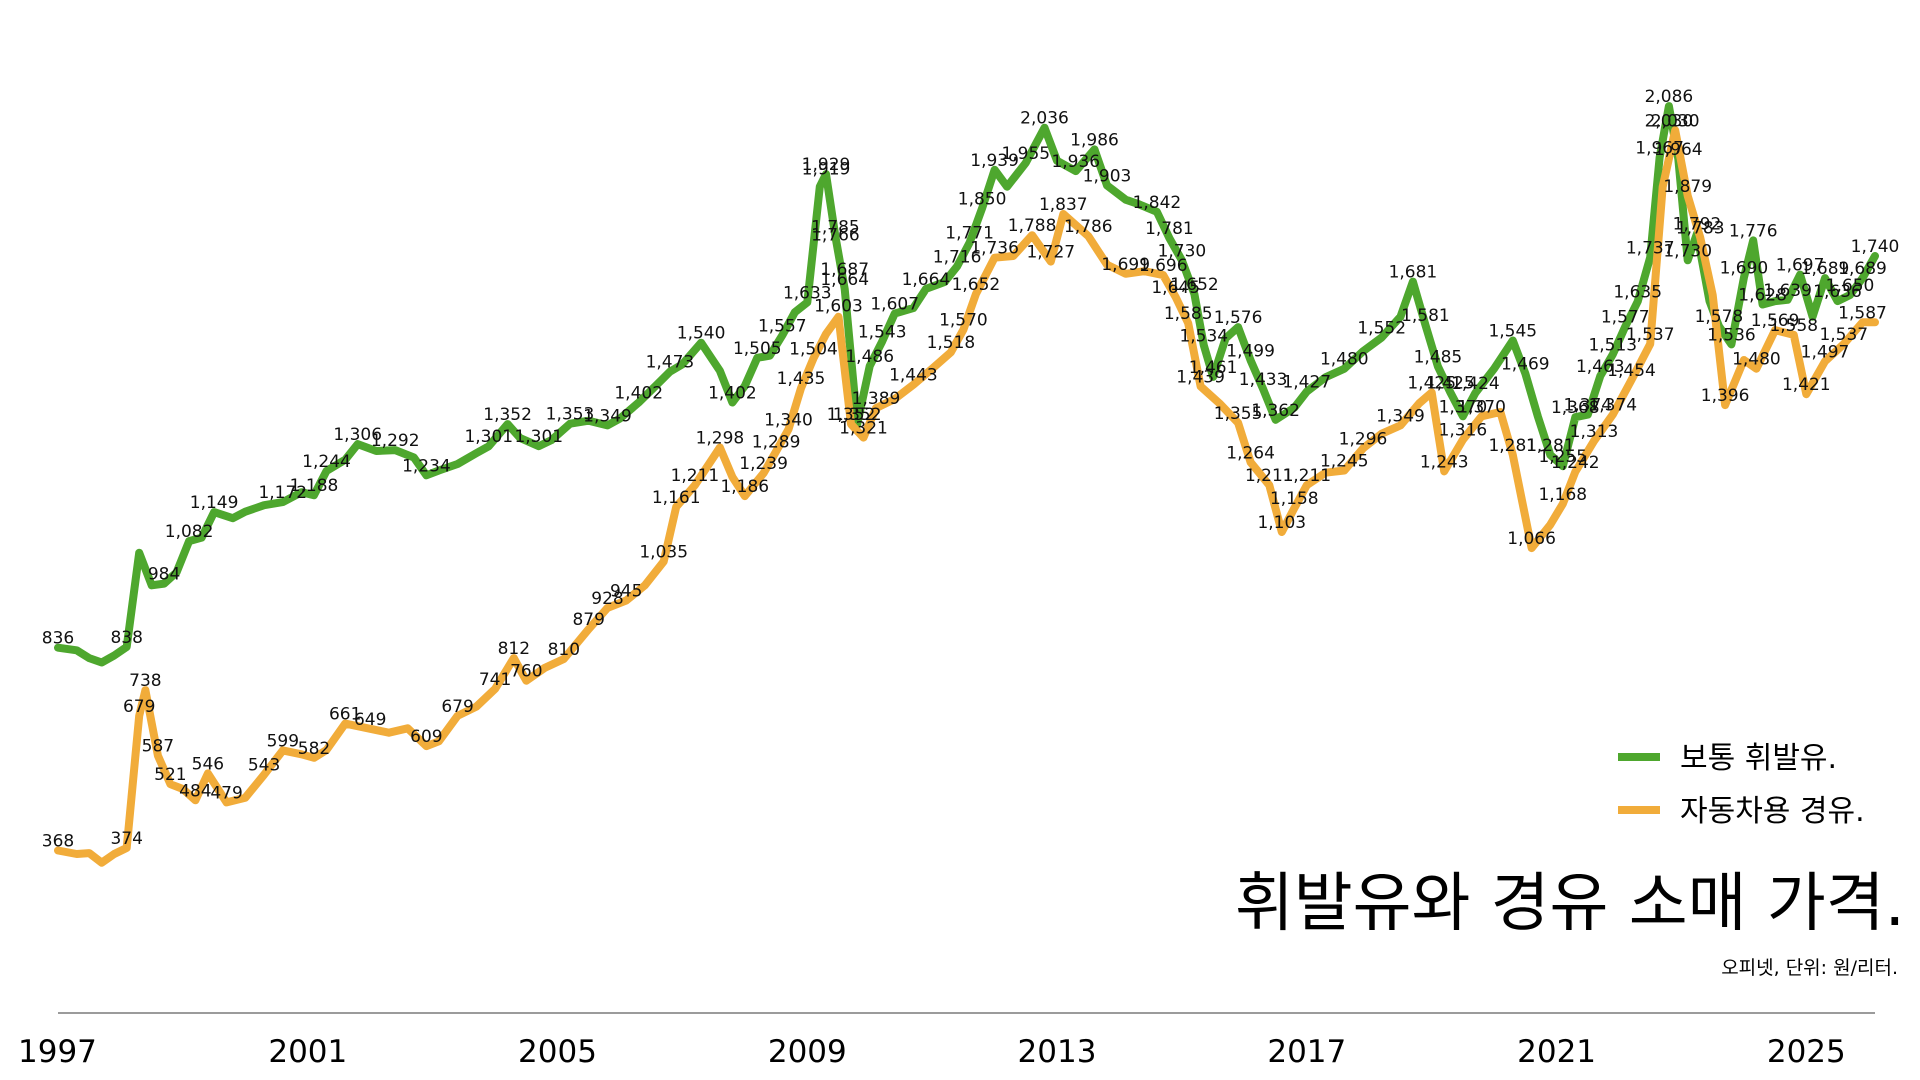 This screenshot has width=1920, height=1080. What do you see at coordinates (835, 236) in the screenshot?
I see `data-label-gasoline: 1,766` at bounding box center [835, 236].